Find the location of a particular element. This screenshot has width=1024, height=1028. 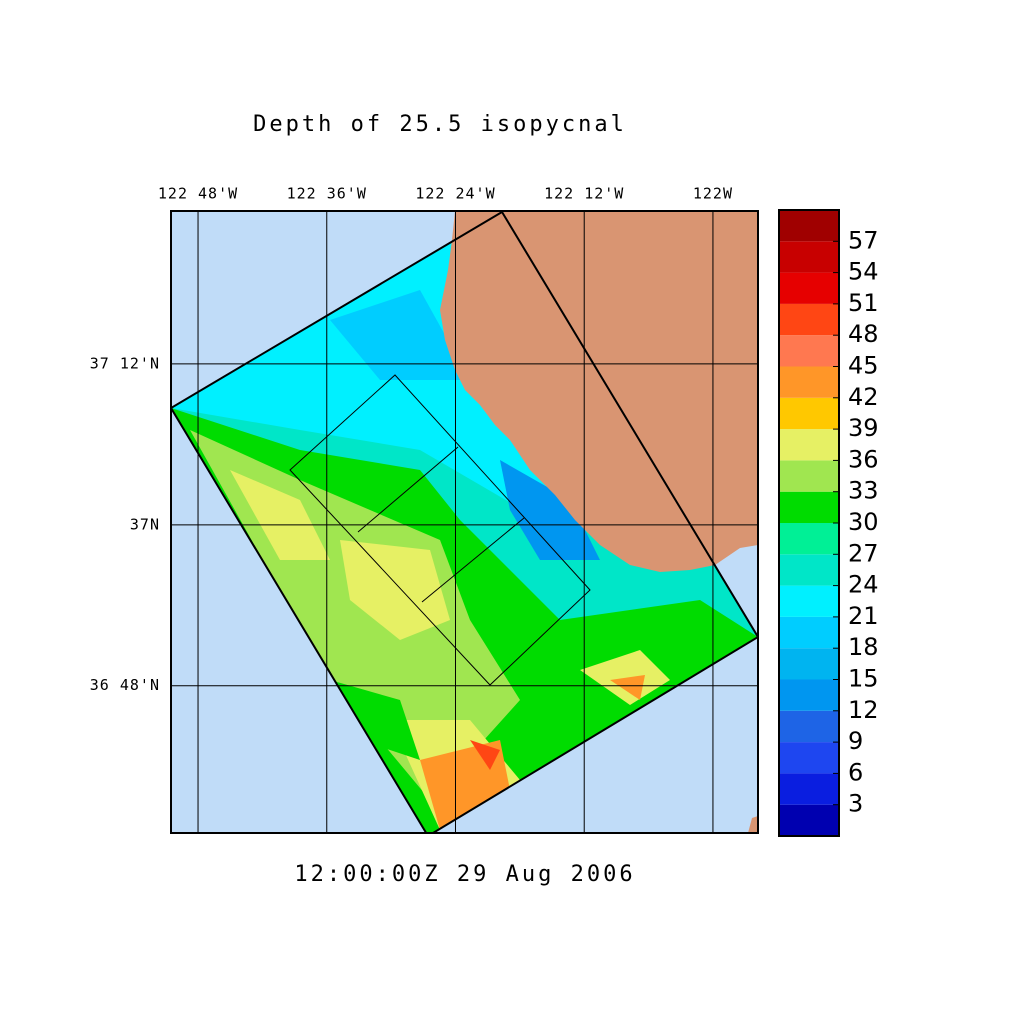

colorbar-label: 24 is located at coordinates (863, 585).